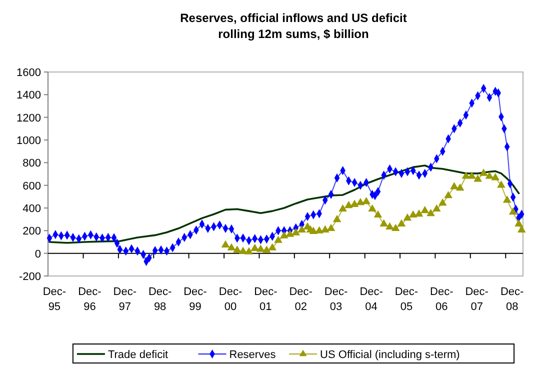 The height and width of the screenshot is (374, 547). Describe the element at coordinates (28, 118) in the screenshot. I see `y-tick-label: 1200` at that location.